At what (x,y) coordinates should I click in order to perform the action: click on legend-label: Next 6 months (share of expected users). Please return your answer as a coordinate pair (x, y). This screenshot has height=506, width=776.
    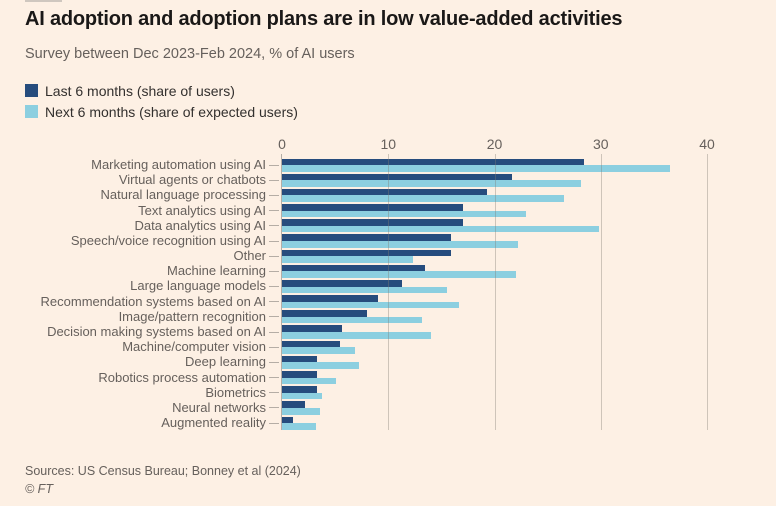
    Looking at the image, I should click on (171, 111).